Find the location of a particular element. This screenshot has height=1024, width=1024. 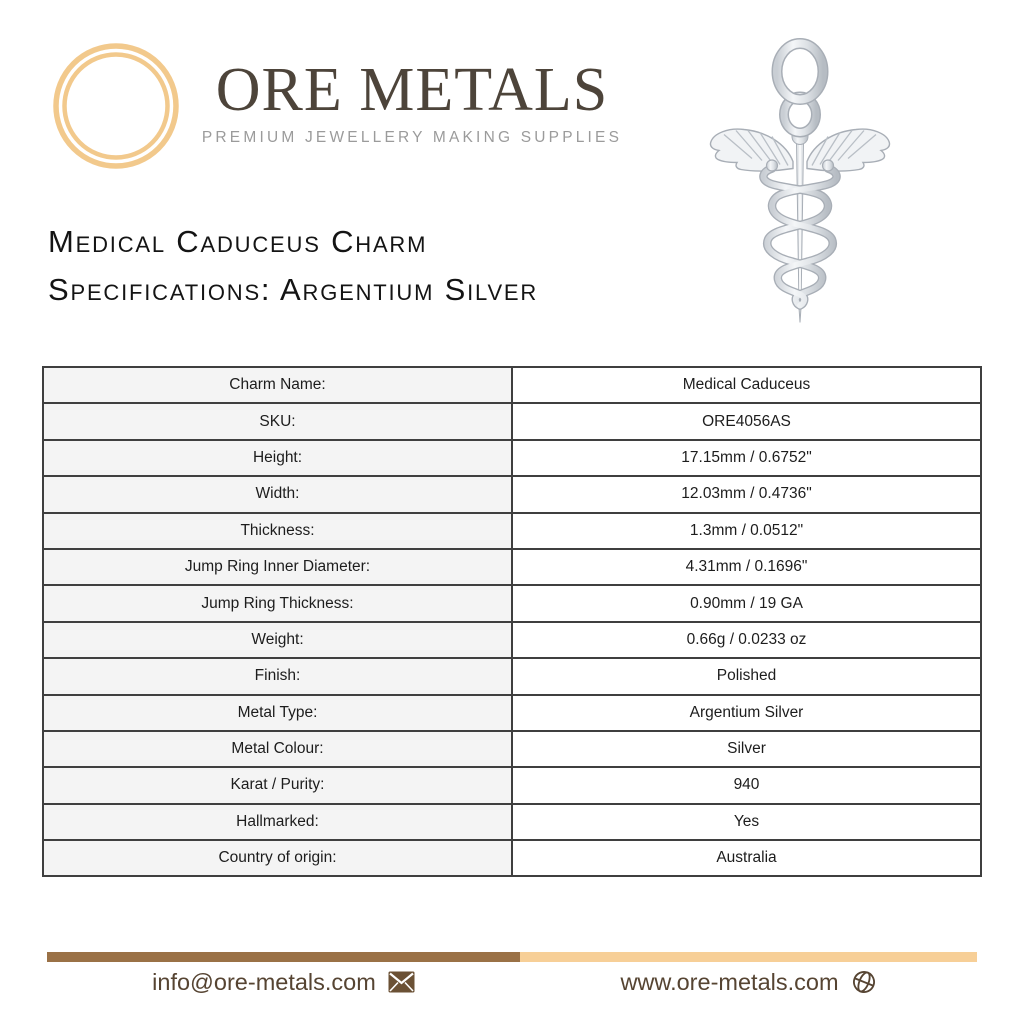

jump-rings is located at coordinates (800, 88).